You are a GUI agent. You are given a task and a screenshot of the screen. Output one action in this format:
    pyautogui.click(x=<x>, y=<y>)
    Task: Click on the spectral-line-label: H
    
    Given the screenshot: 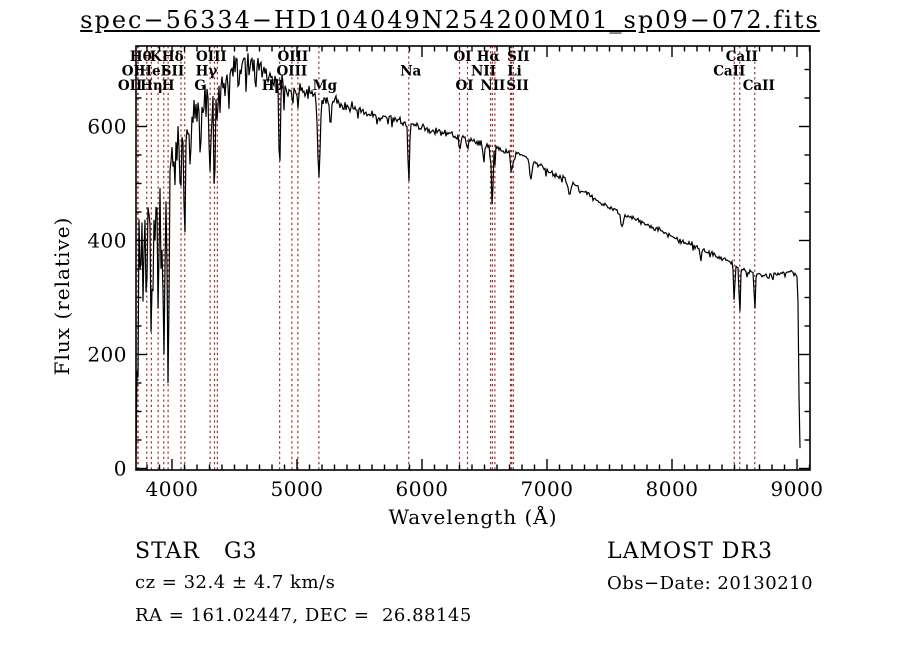 What is the action you would take?
    pyautogui.click(x=168, y=86)
    